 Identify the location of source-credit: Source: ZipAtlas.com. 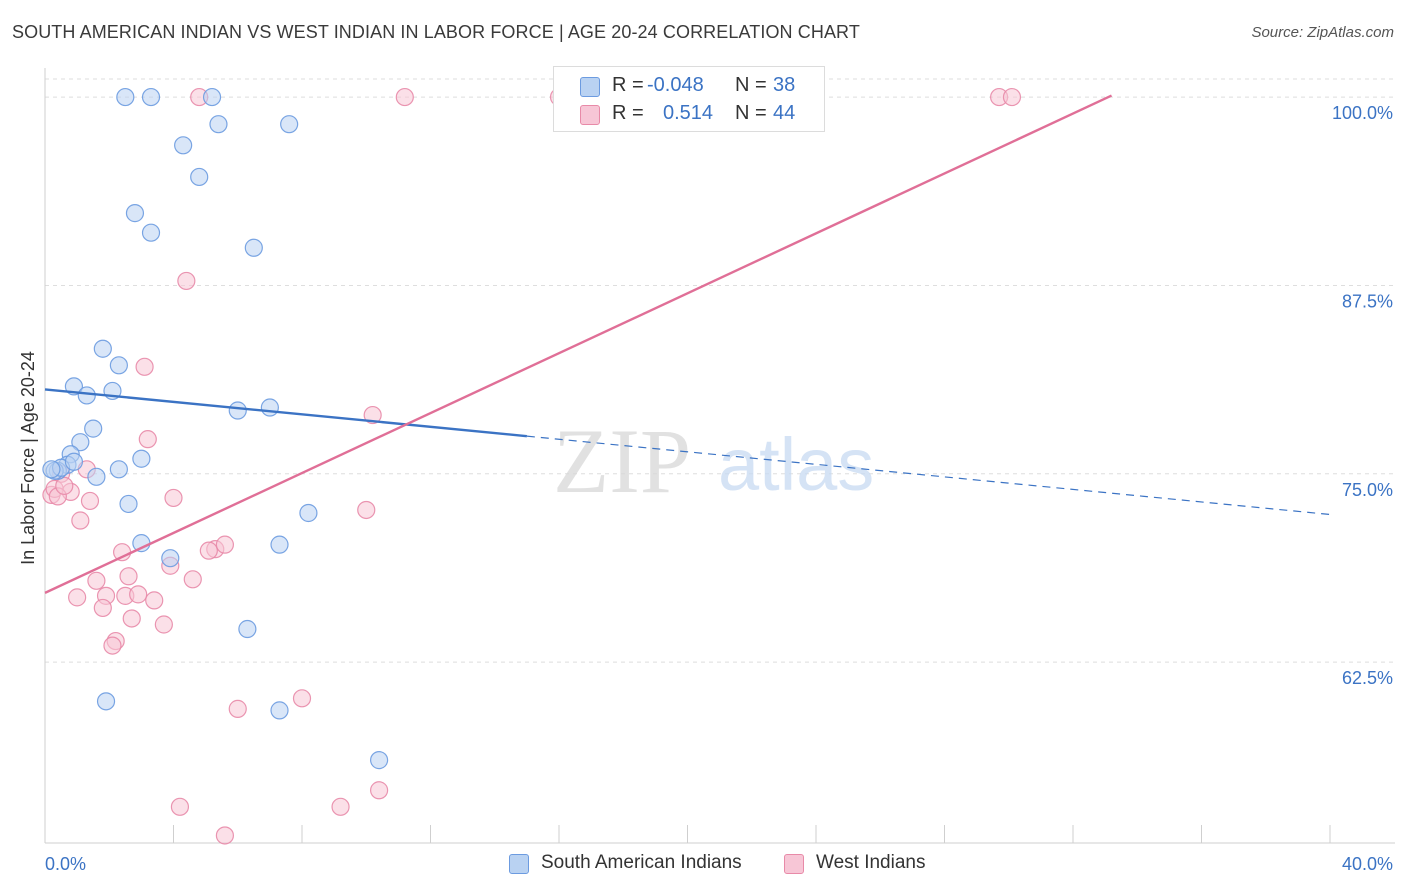
(1322, 32).